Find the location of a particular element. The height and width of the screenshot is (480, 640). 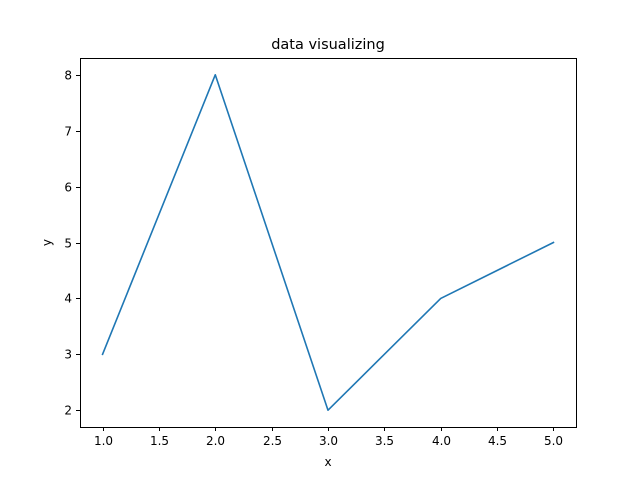

x-tick-label: 4.5 is located at coordinates (497, 441).